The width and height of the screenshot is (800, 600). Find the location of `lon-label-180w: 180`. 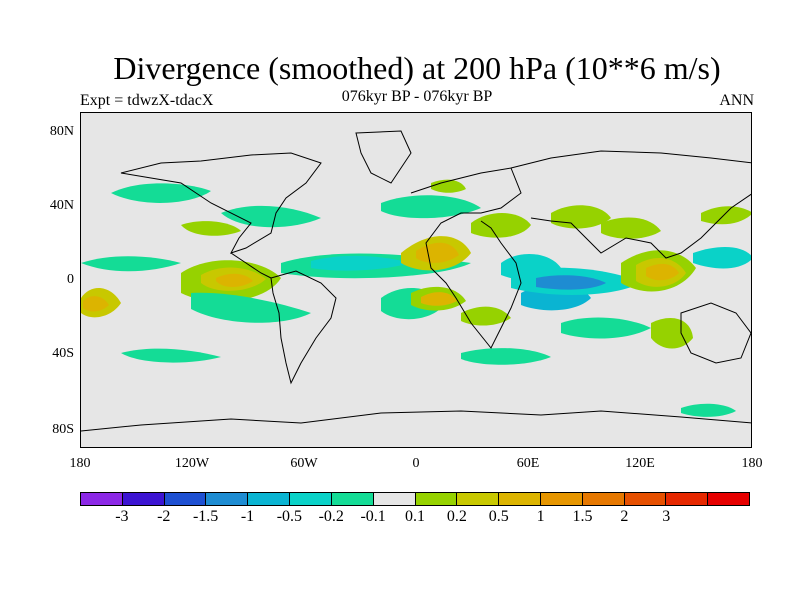

lon-label-180w: 180 is located at coordinates (80, 463).